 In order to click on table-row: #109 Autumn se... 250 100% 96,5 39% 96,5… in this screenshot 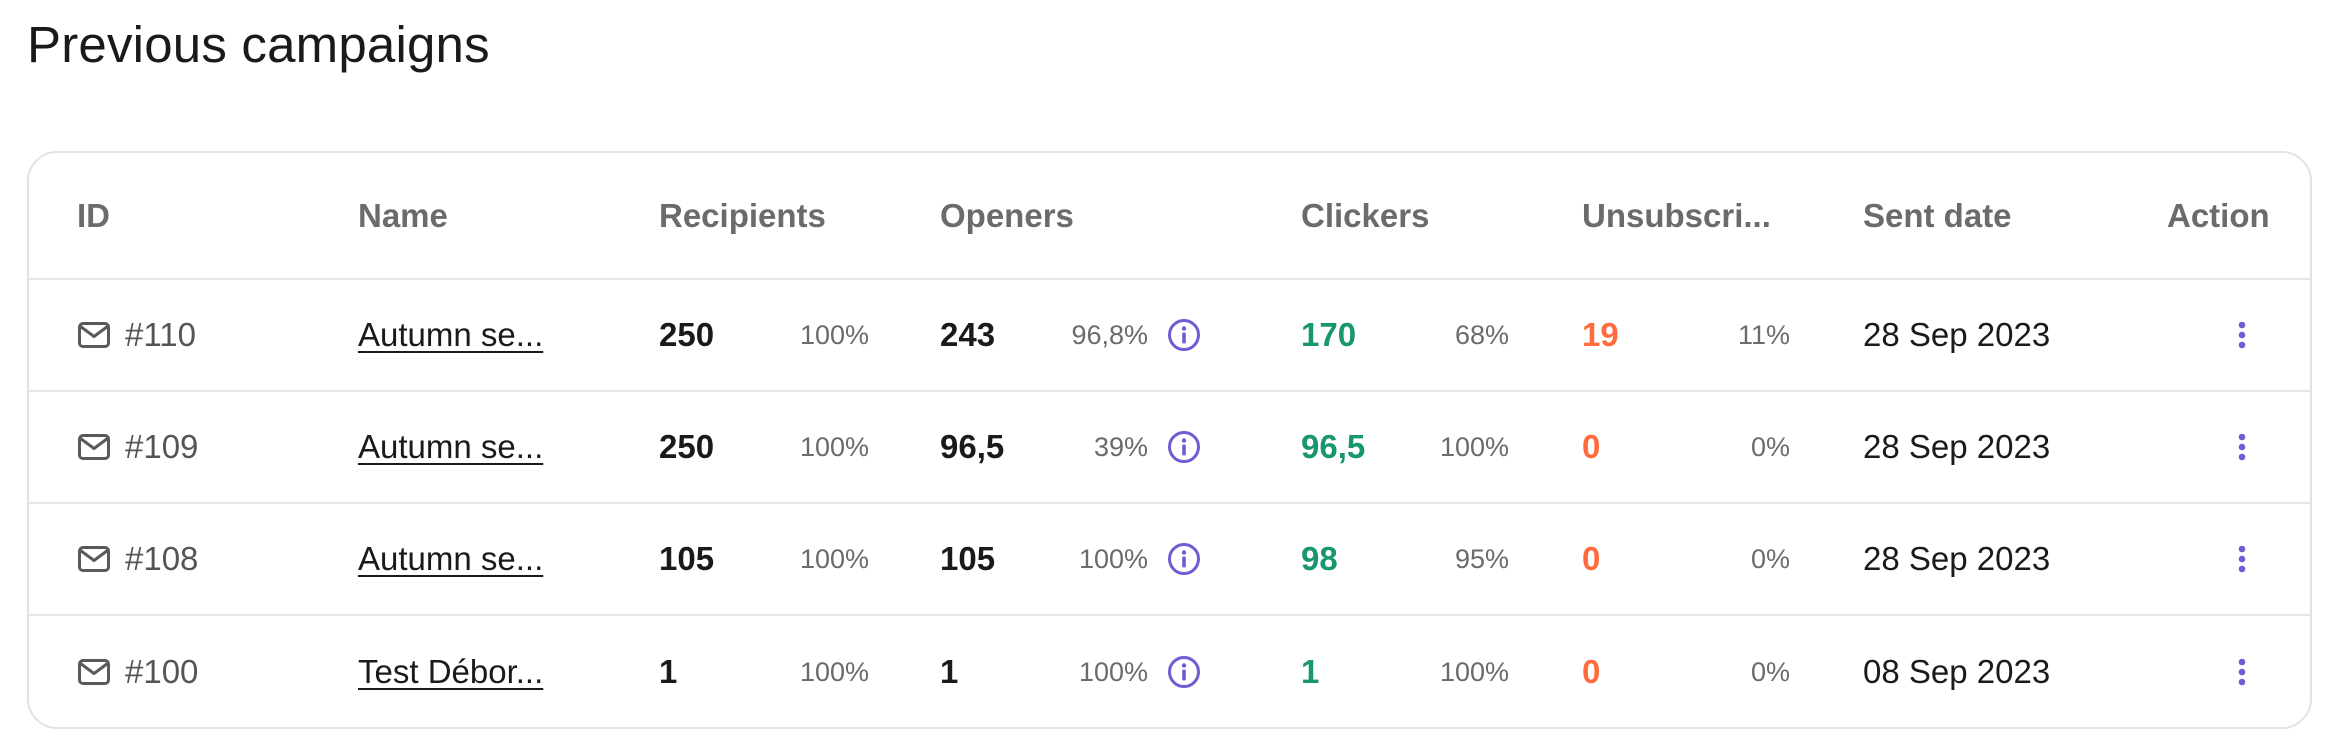, I will do `click(1169, 448)`.